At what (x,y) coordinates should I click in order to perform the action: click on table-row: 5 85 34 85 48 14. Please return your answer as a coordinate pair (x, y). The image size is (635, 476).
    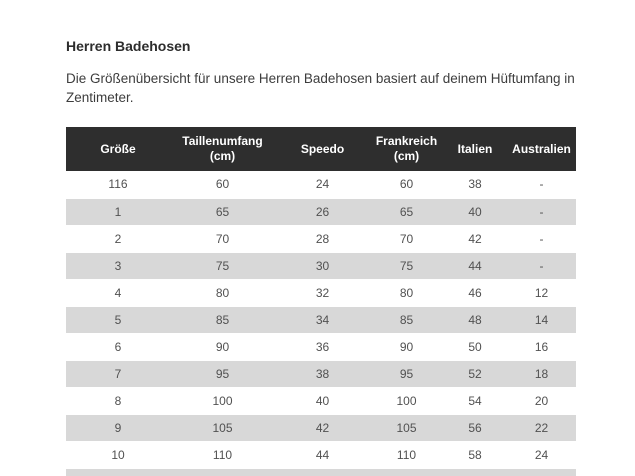
    Looking at the image, I should click on (321, 319).